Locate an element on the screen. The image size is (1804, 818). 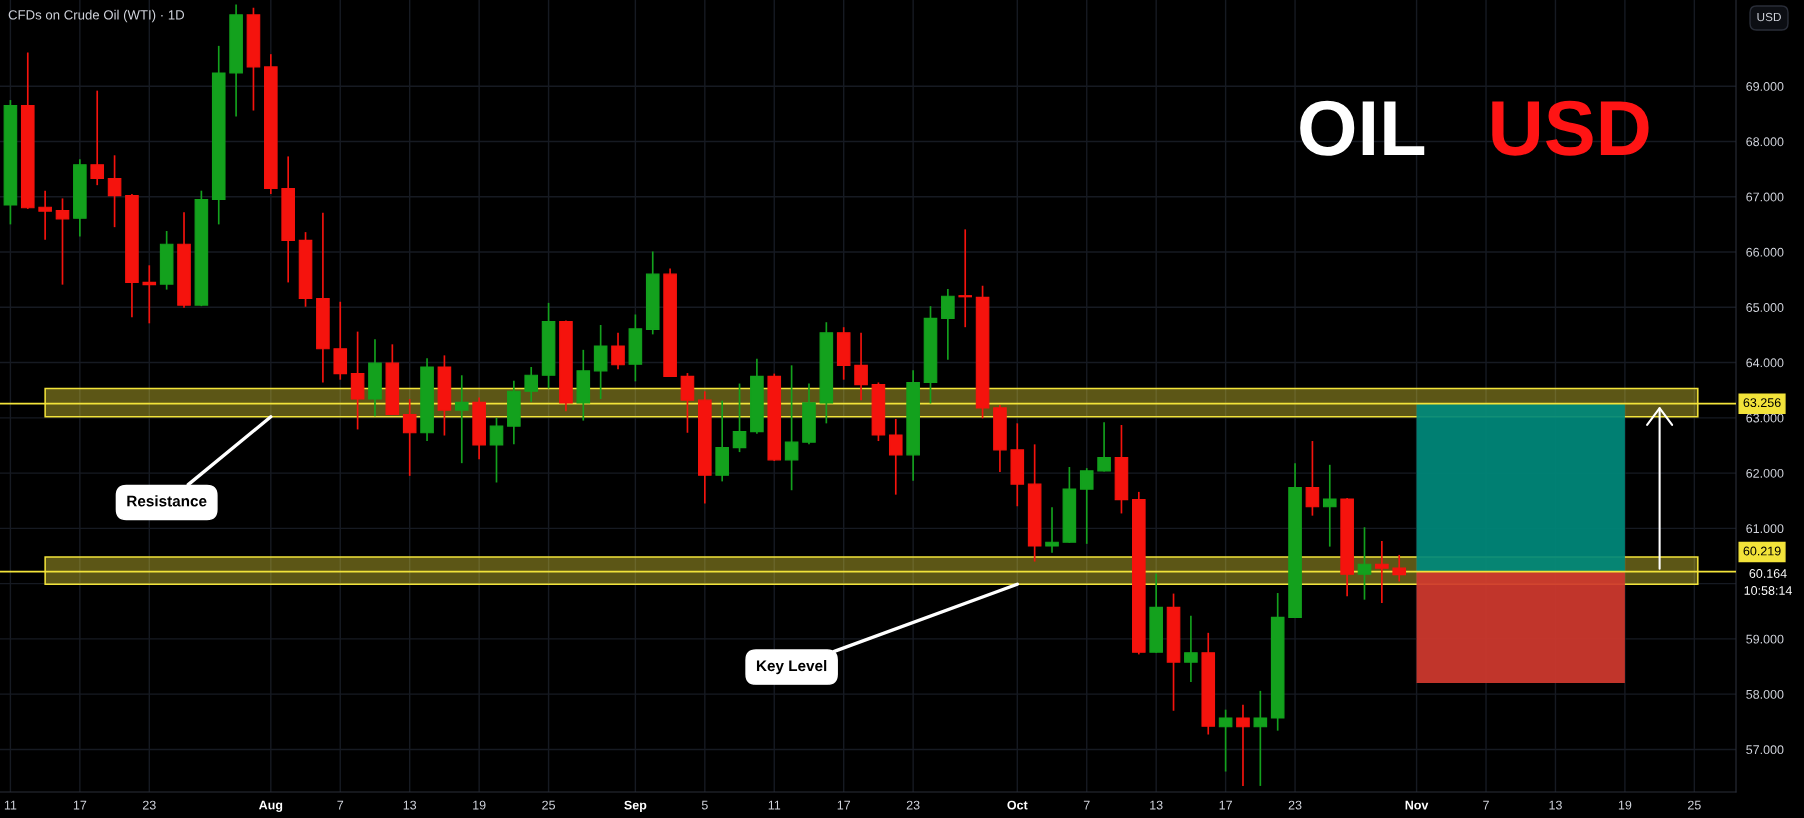
text: CFDs on Crude Oil (WTI) · 1D is located at coordinates (96, 16).